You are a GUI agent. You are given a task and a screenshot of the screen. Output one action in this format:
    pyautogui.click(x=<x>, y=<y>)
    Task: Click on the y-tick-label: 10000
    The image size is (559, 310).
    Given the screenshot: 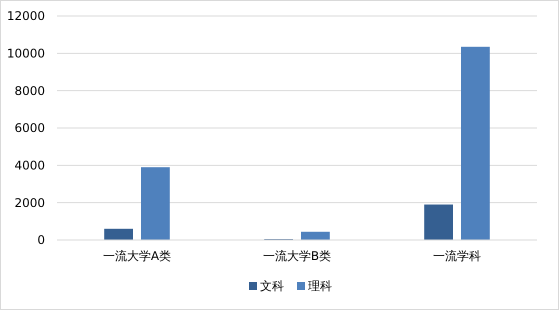 What is the action you would take?
    pyautogui.click(x=25, y=53)
    